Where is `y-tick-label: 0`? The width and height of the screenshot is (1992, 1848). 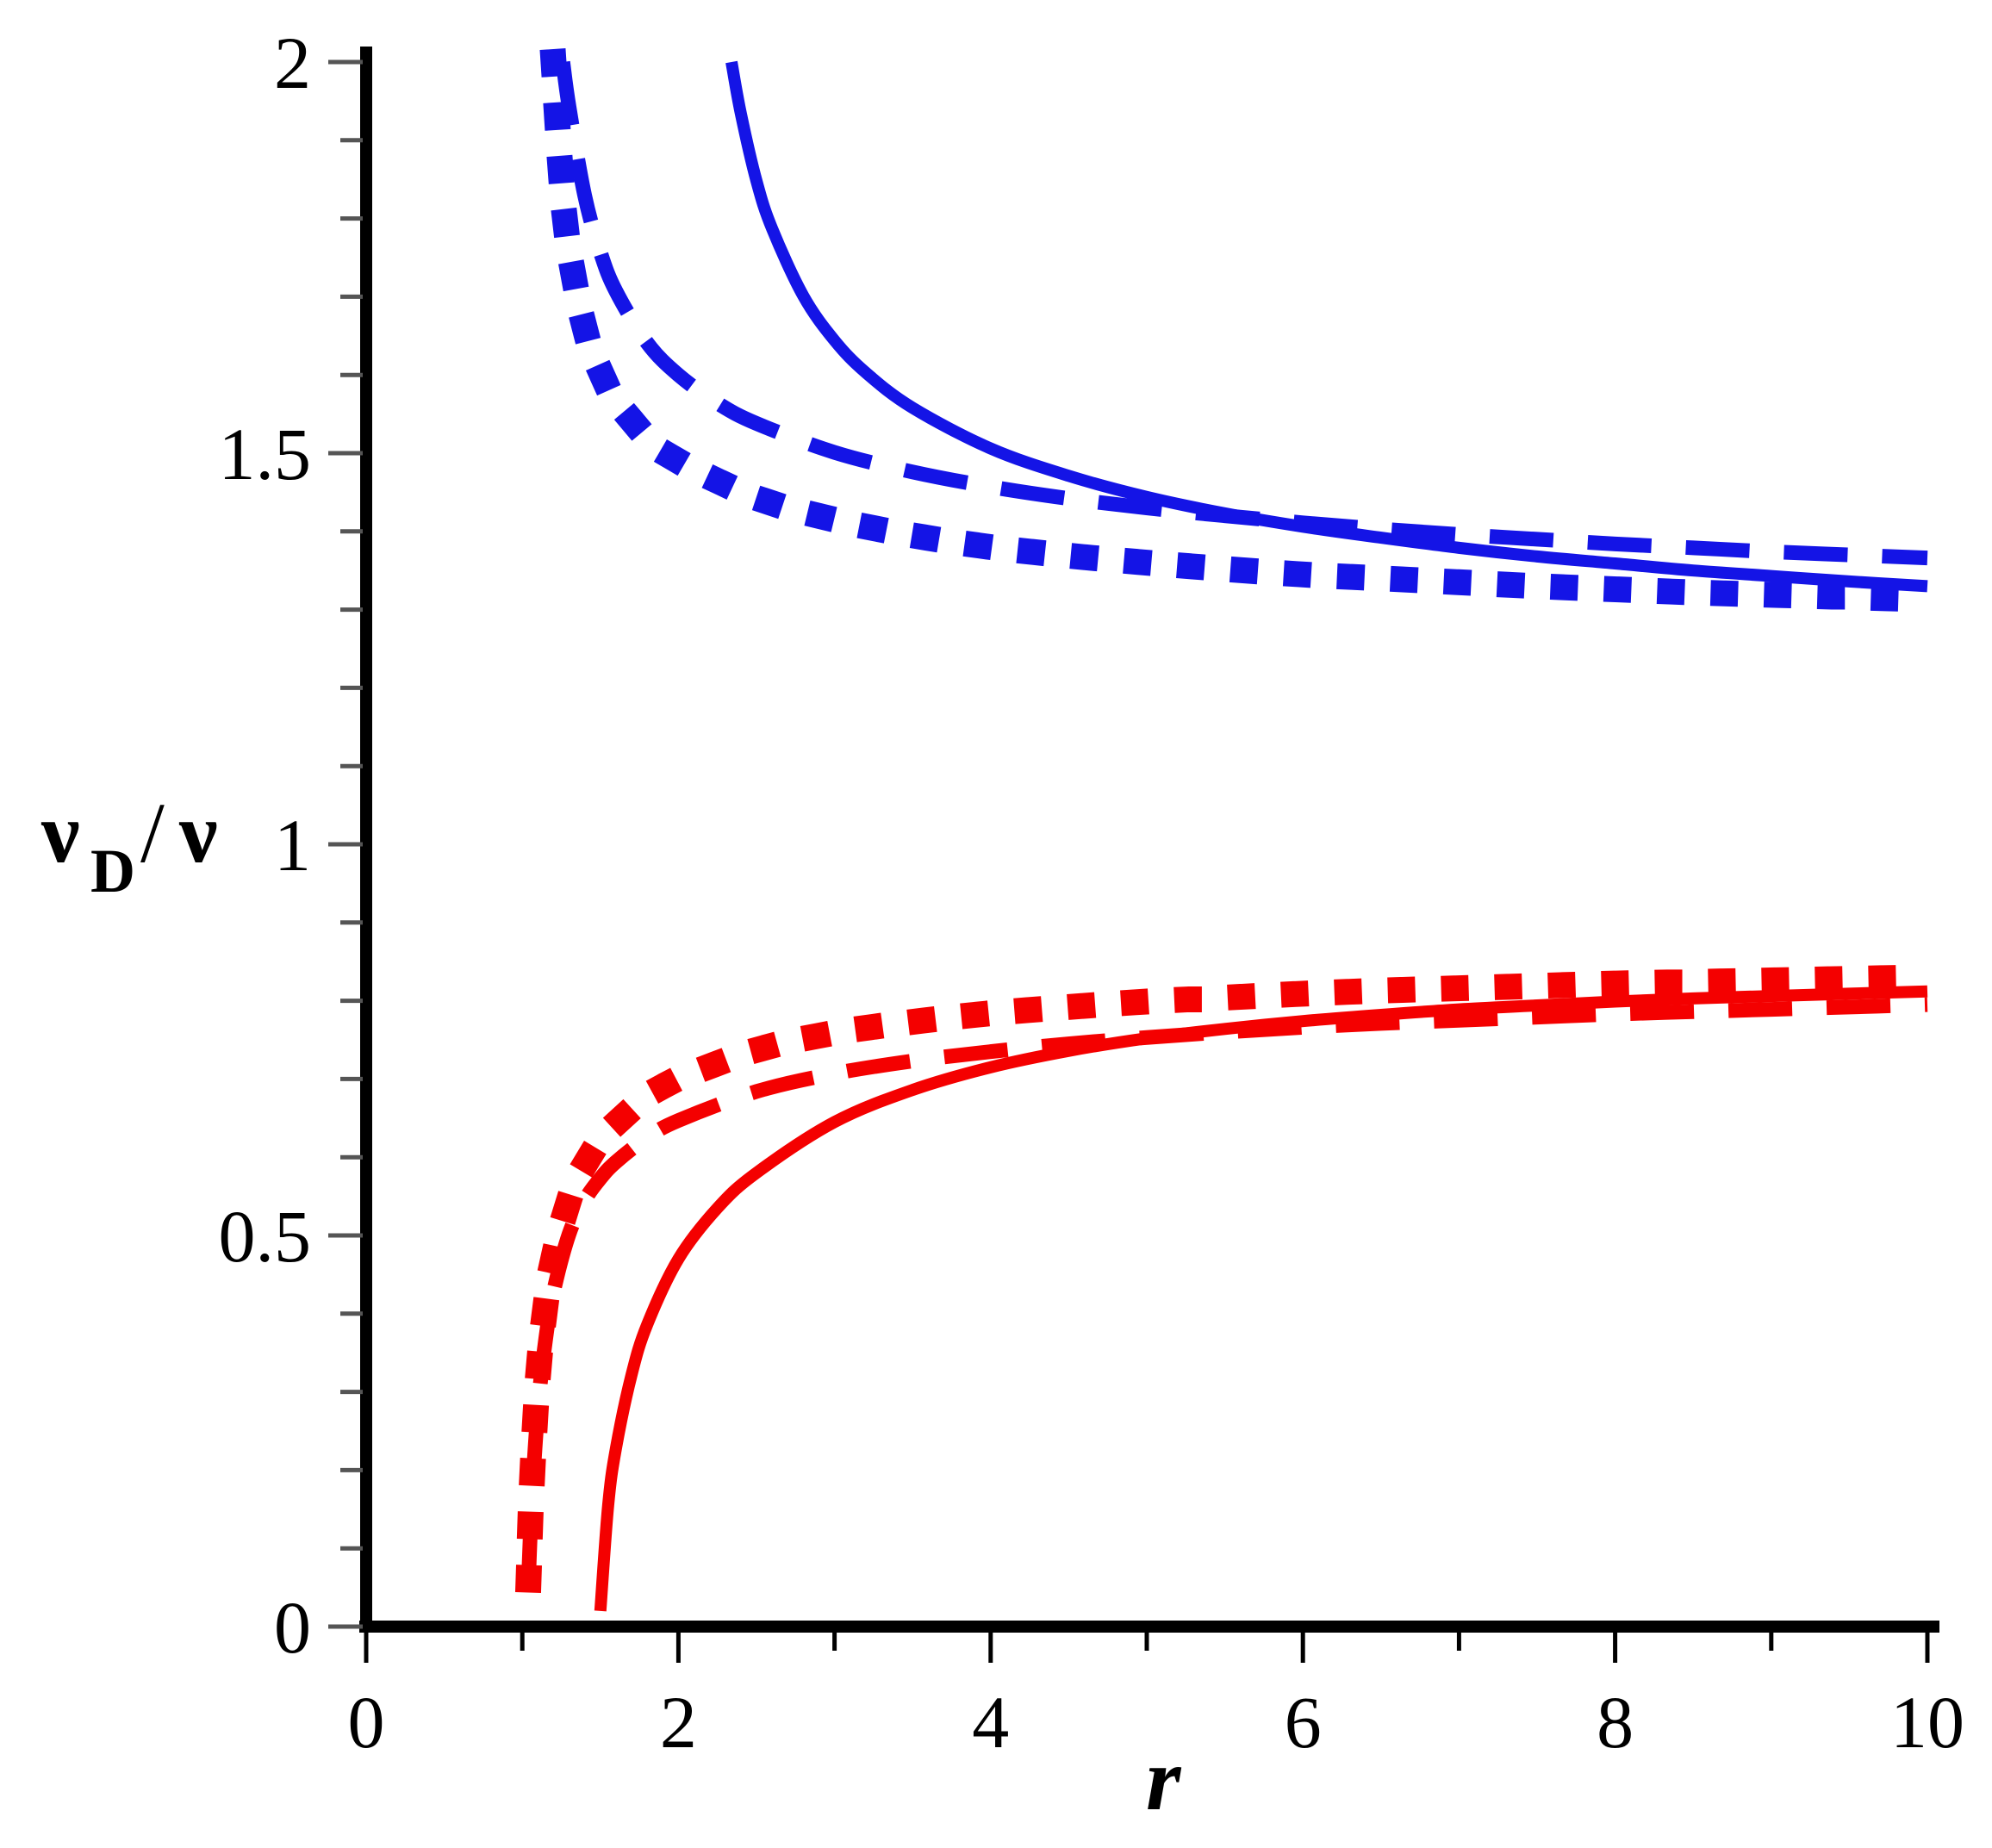 y-tick-label: 0 is located at coordinates (292, 1628).